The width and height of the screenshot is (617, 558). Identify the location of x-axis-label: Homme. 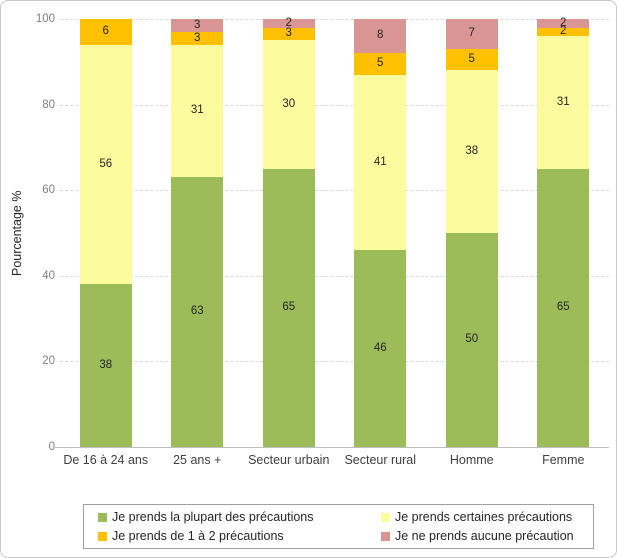
(471, 460).